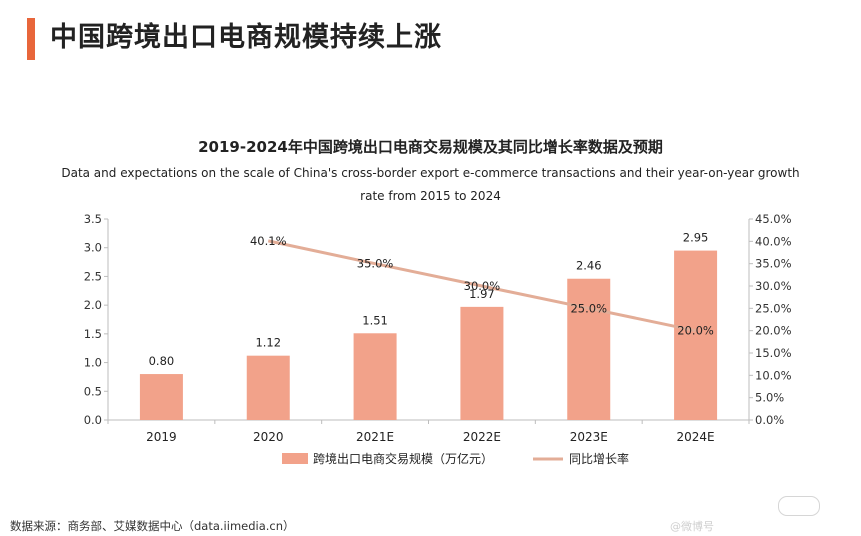 The height and width of the screenshot is (536, 861). What do you see at coordinates (93, 219) in the screenshot?
I see `y-left-tick-label: 3.5` at bounding box center [93, 219].